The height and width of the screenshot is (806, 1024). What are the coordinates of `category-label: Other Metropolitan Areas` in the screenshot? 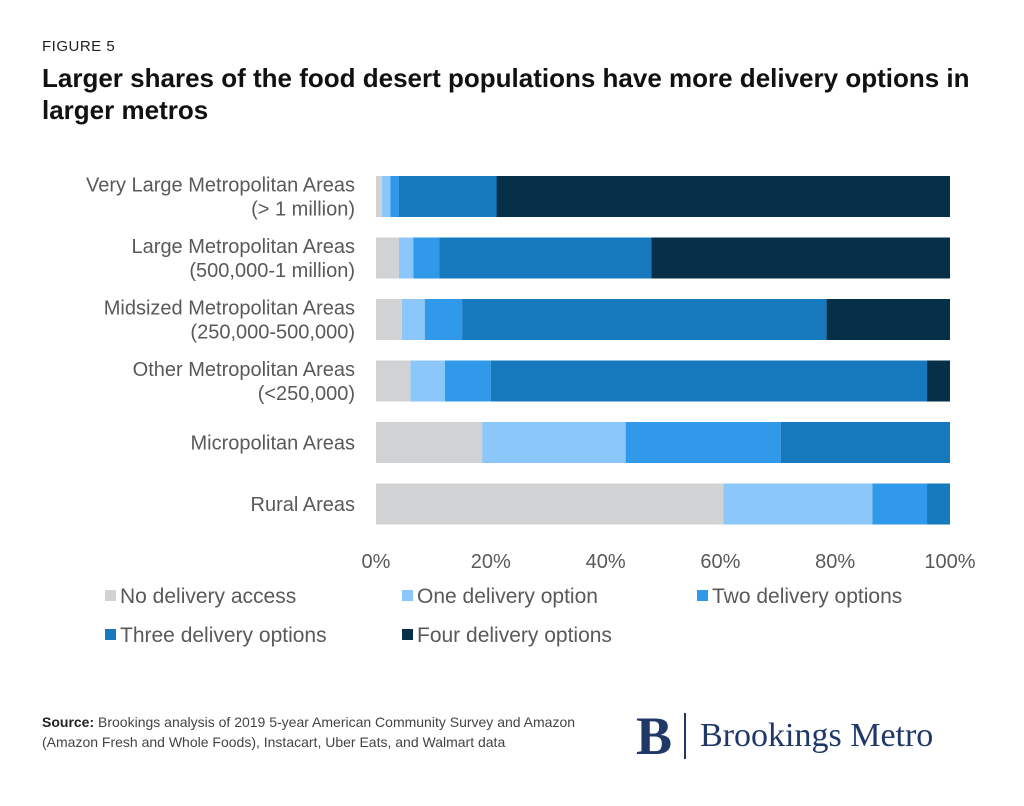 It's located at (244, 370).